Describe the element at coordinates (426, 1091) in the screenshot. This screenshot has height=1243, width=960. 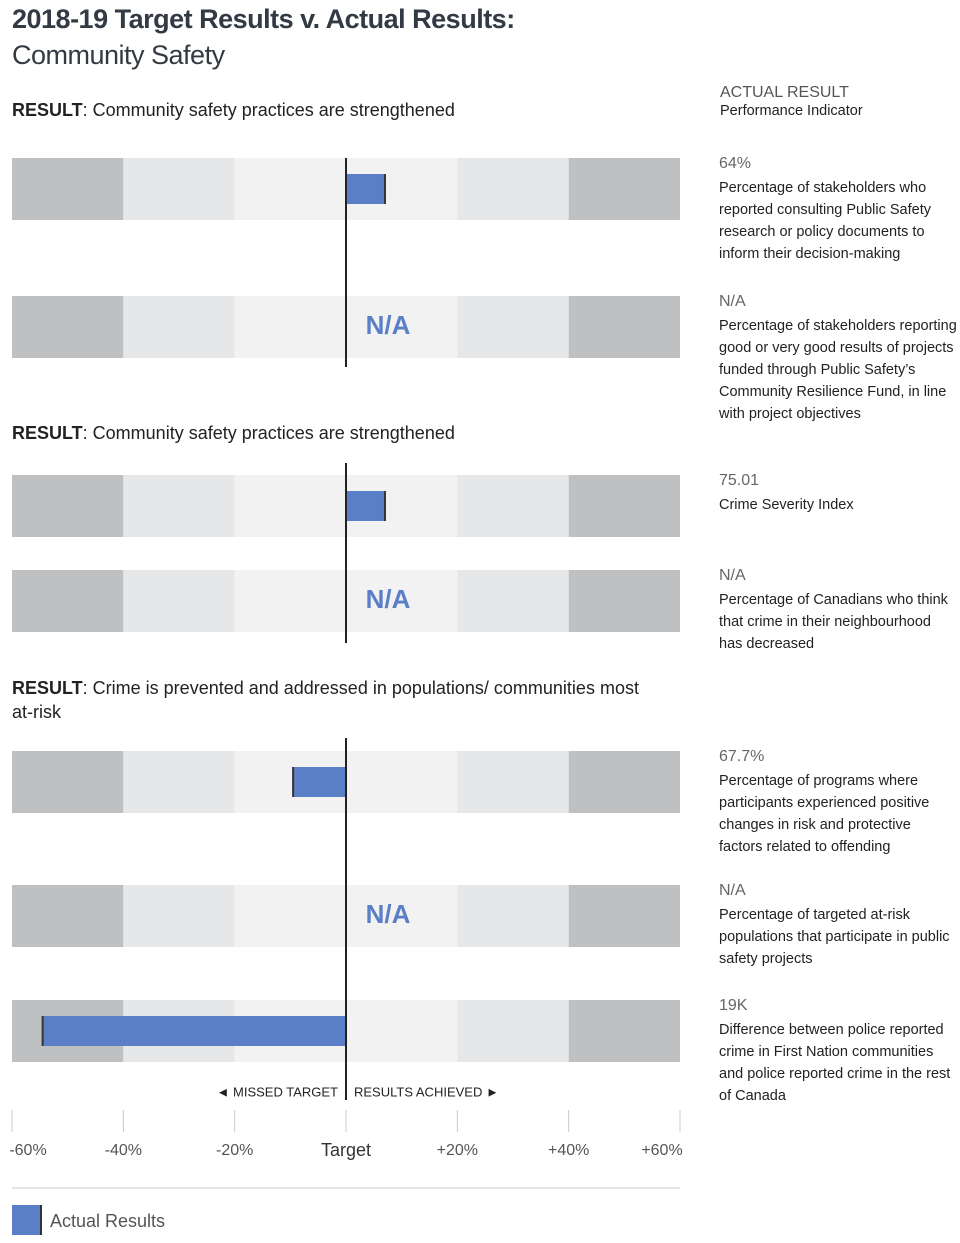
I see `achieved-label: RESULTS ACHIEVED ►` at that location.